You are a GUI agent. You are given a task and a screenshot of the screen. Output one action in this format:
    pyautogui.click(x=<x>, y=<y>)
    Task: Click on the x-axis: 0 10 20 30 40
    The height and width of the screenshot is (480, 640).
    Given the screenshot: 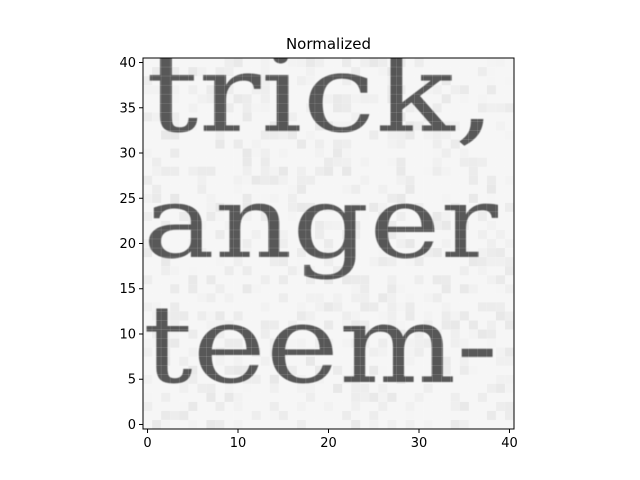 What is the action you would take?
    pyautogui.click(x=330, y=440)
    